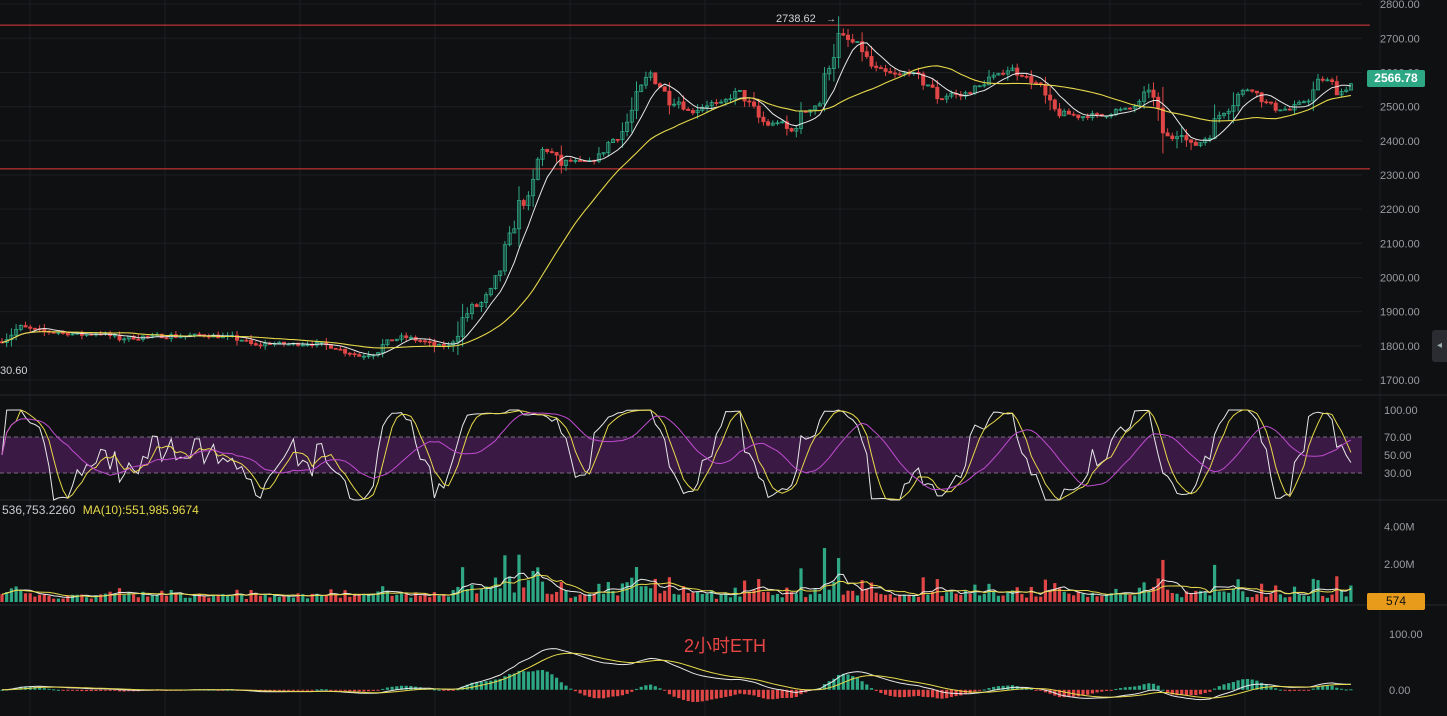  What do you see at coordinates (39, 510) in the screenshot?
I see `volume-value: 536,753.2260` at bounding box center [39, 510].